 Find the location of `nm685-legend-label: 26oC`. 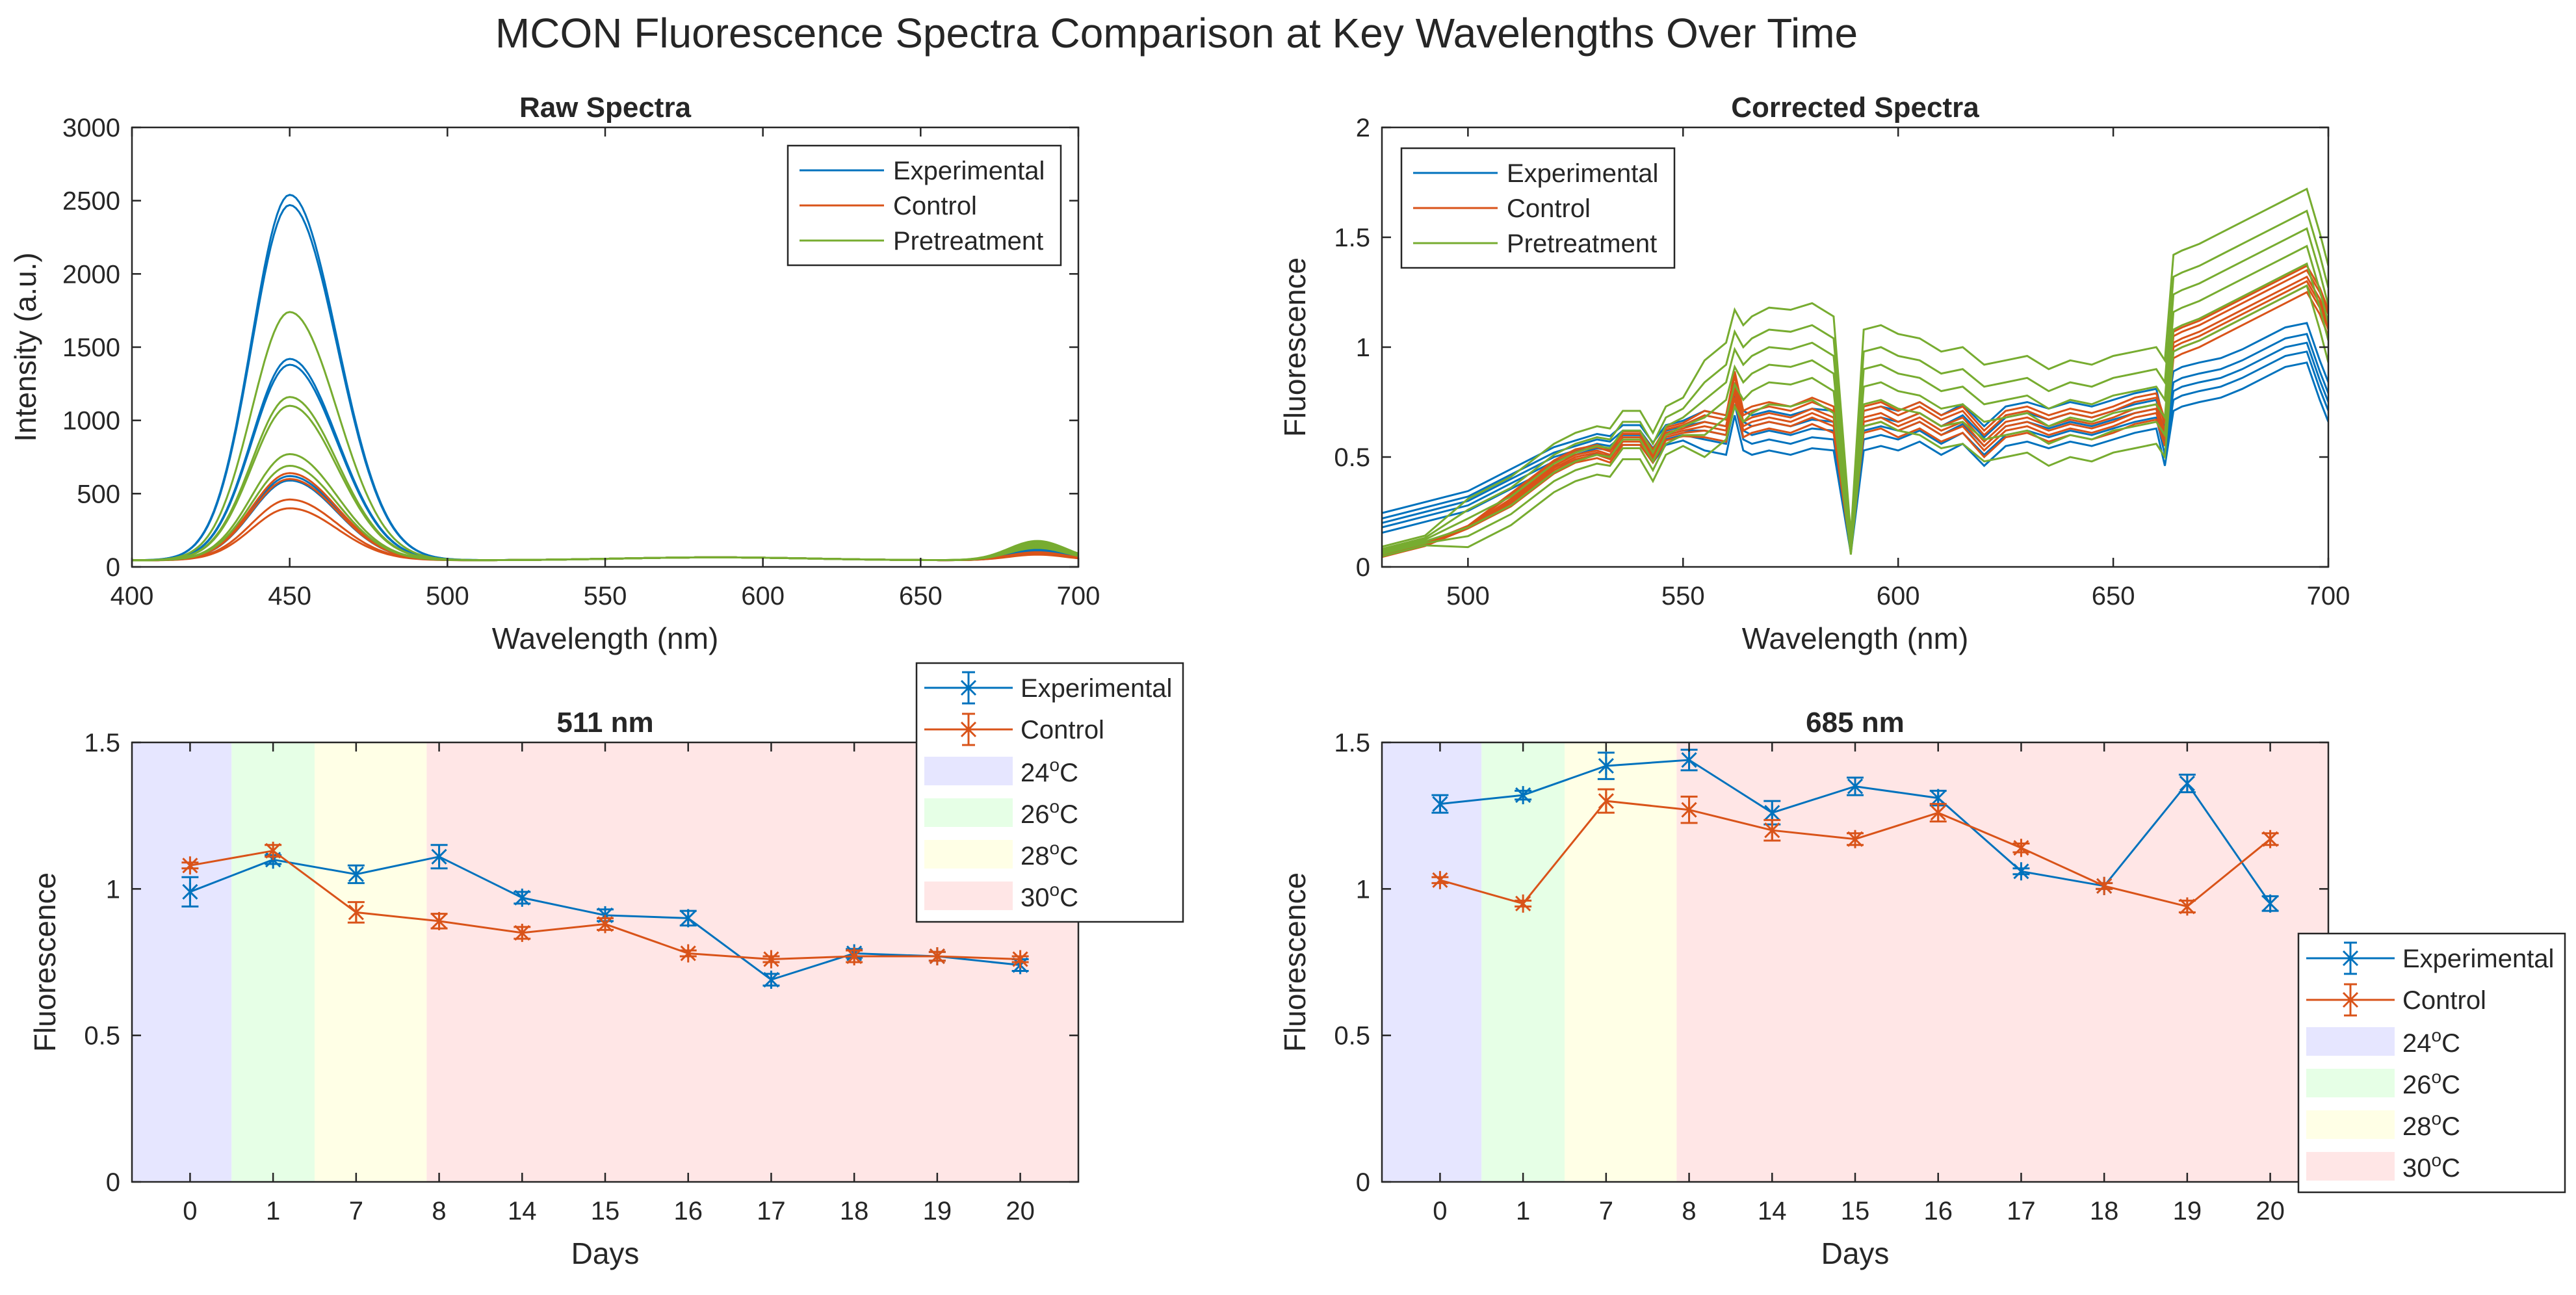

nm685-legend-label: 26oC is located at coordinates (2431, 1083).